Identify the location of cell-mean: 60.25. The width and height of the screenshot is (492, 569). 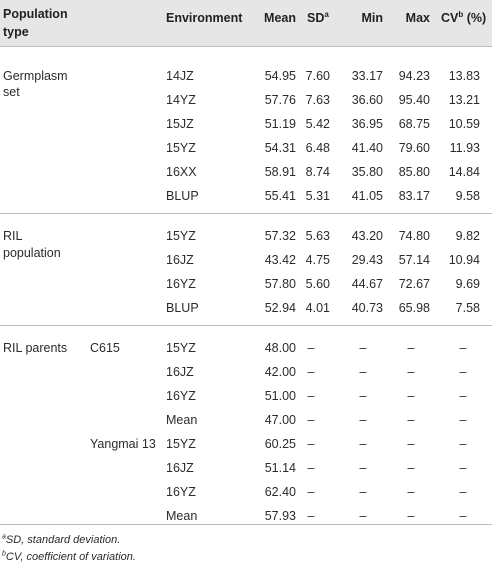
(280, 444).